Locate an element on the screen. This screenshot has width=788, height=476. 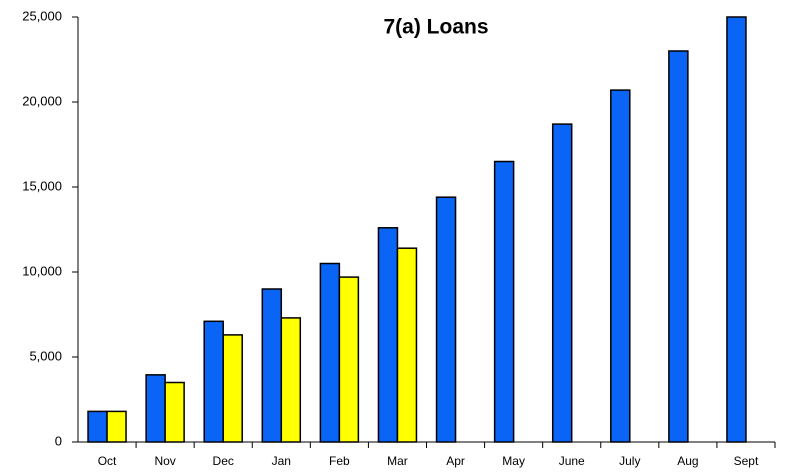
y-tick-label: 25,000 is located at coordinates (42, 15).